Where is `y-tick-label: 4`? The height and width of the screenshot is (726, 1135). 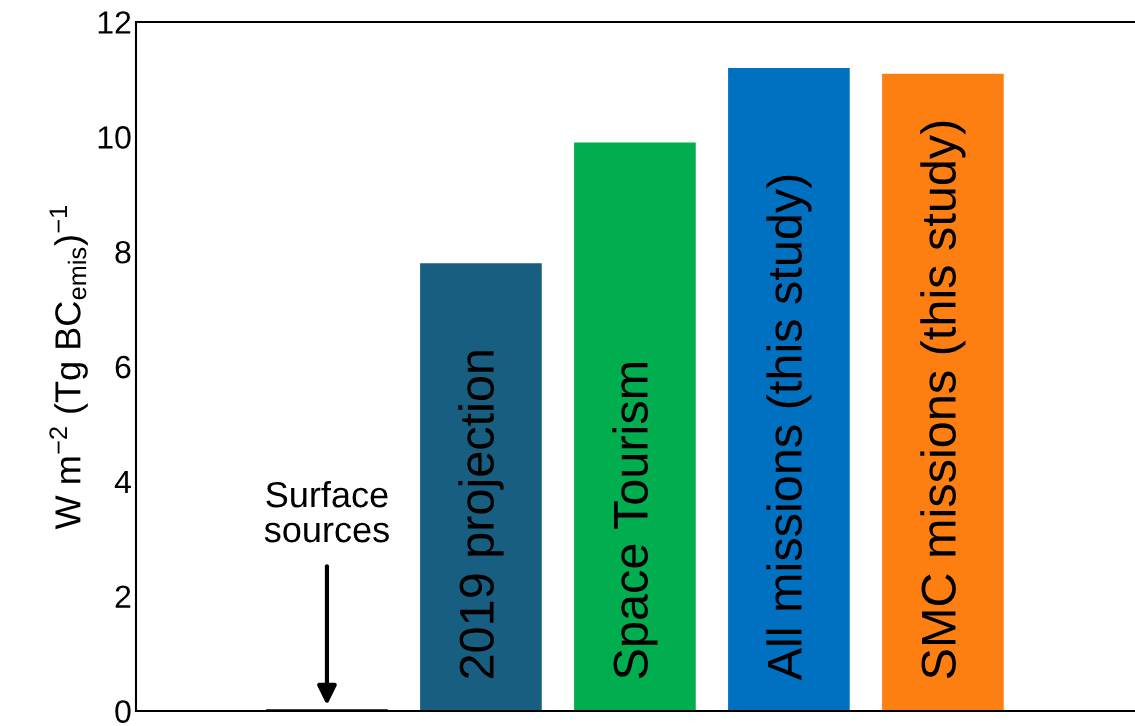
y-tick-label: 4 is located at coordinates (122, 481).